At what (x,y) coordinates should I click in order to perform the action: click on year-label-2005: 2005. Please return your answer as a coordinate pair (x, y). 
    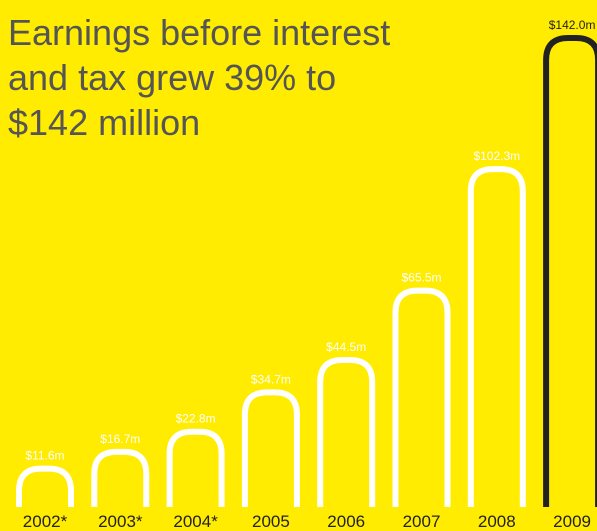
    Looking at the image, I should click on (271, 521).